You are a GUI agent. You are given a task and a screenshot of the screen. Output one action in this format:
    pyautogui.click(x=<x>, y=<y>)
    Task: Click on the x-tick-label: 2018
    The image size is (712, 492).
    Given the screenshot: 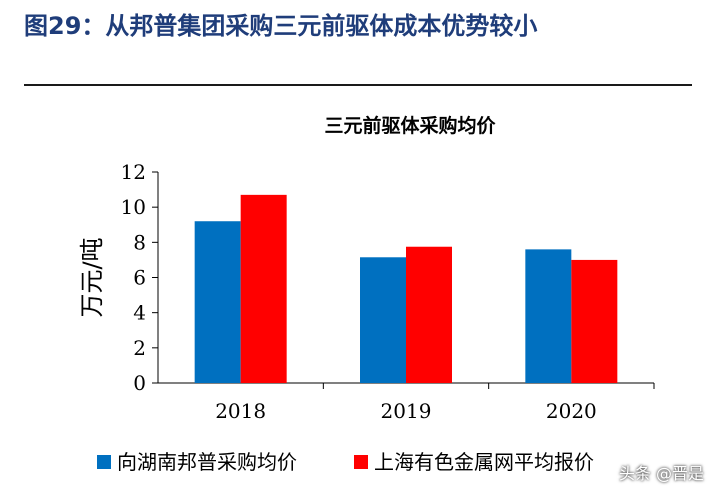 What is the action you would take?
    pyautogui.click(x=240, y=411)
    